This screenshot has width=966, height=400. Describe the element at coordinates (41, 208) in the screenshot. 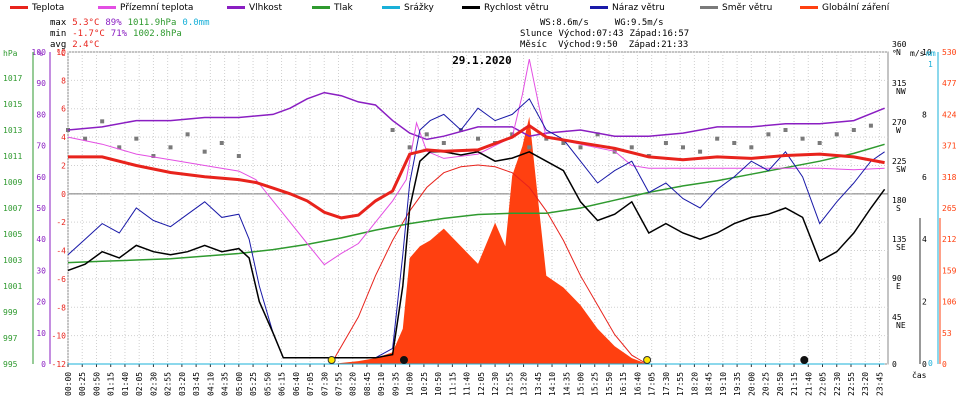

I see `humidity-tick-label: 50` at that location.